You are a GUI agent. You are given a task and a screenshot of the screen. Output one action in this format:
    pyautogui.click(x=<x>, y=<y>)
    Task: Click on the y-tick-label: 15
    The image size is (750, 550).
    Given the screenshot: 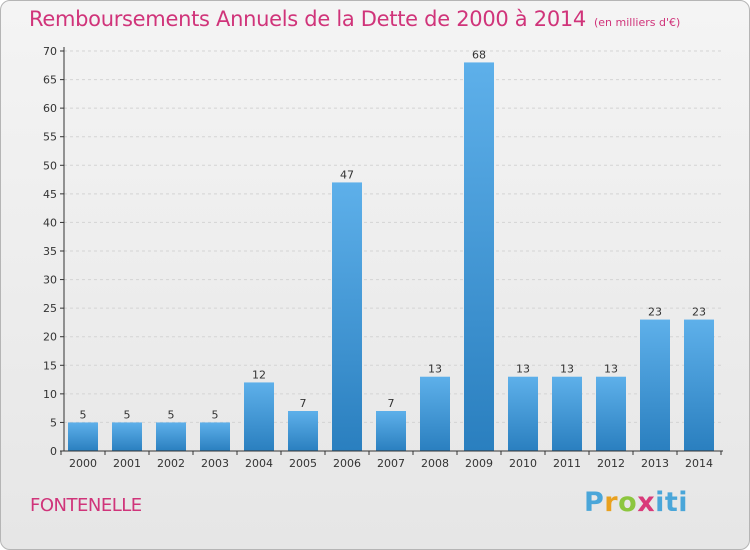 What is the action you would take?
    pyautogui.click(x=50, y=365)
    